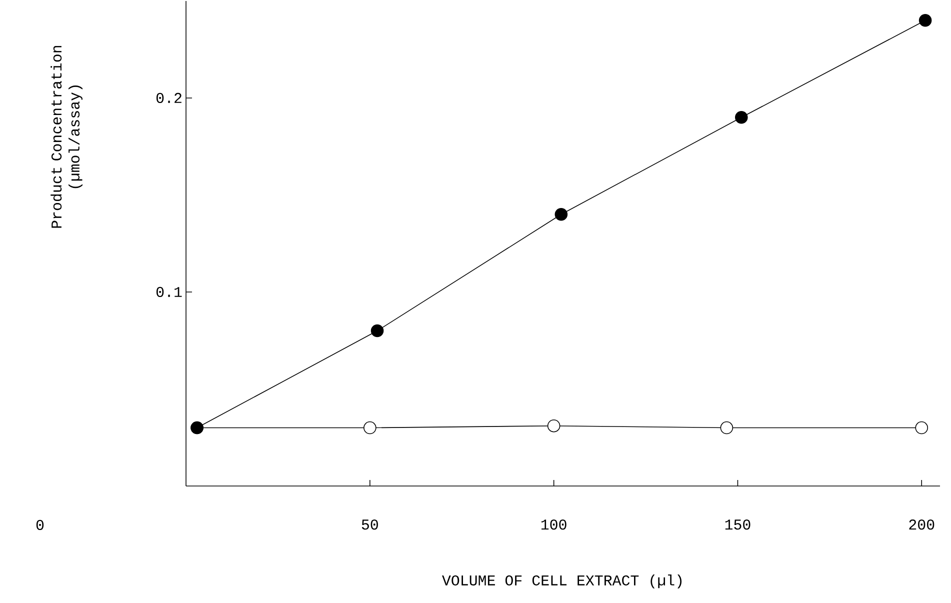 Image resolution: width=951 pixels, height=603 pixels. Describe the element at coordinates (737, 525) in the screenshot. I see `x-tick-label: 150` at that location.